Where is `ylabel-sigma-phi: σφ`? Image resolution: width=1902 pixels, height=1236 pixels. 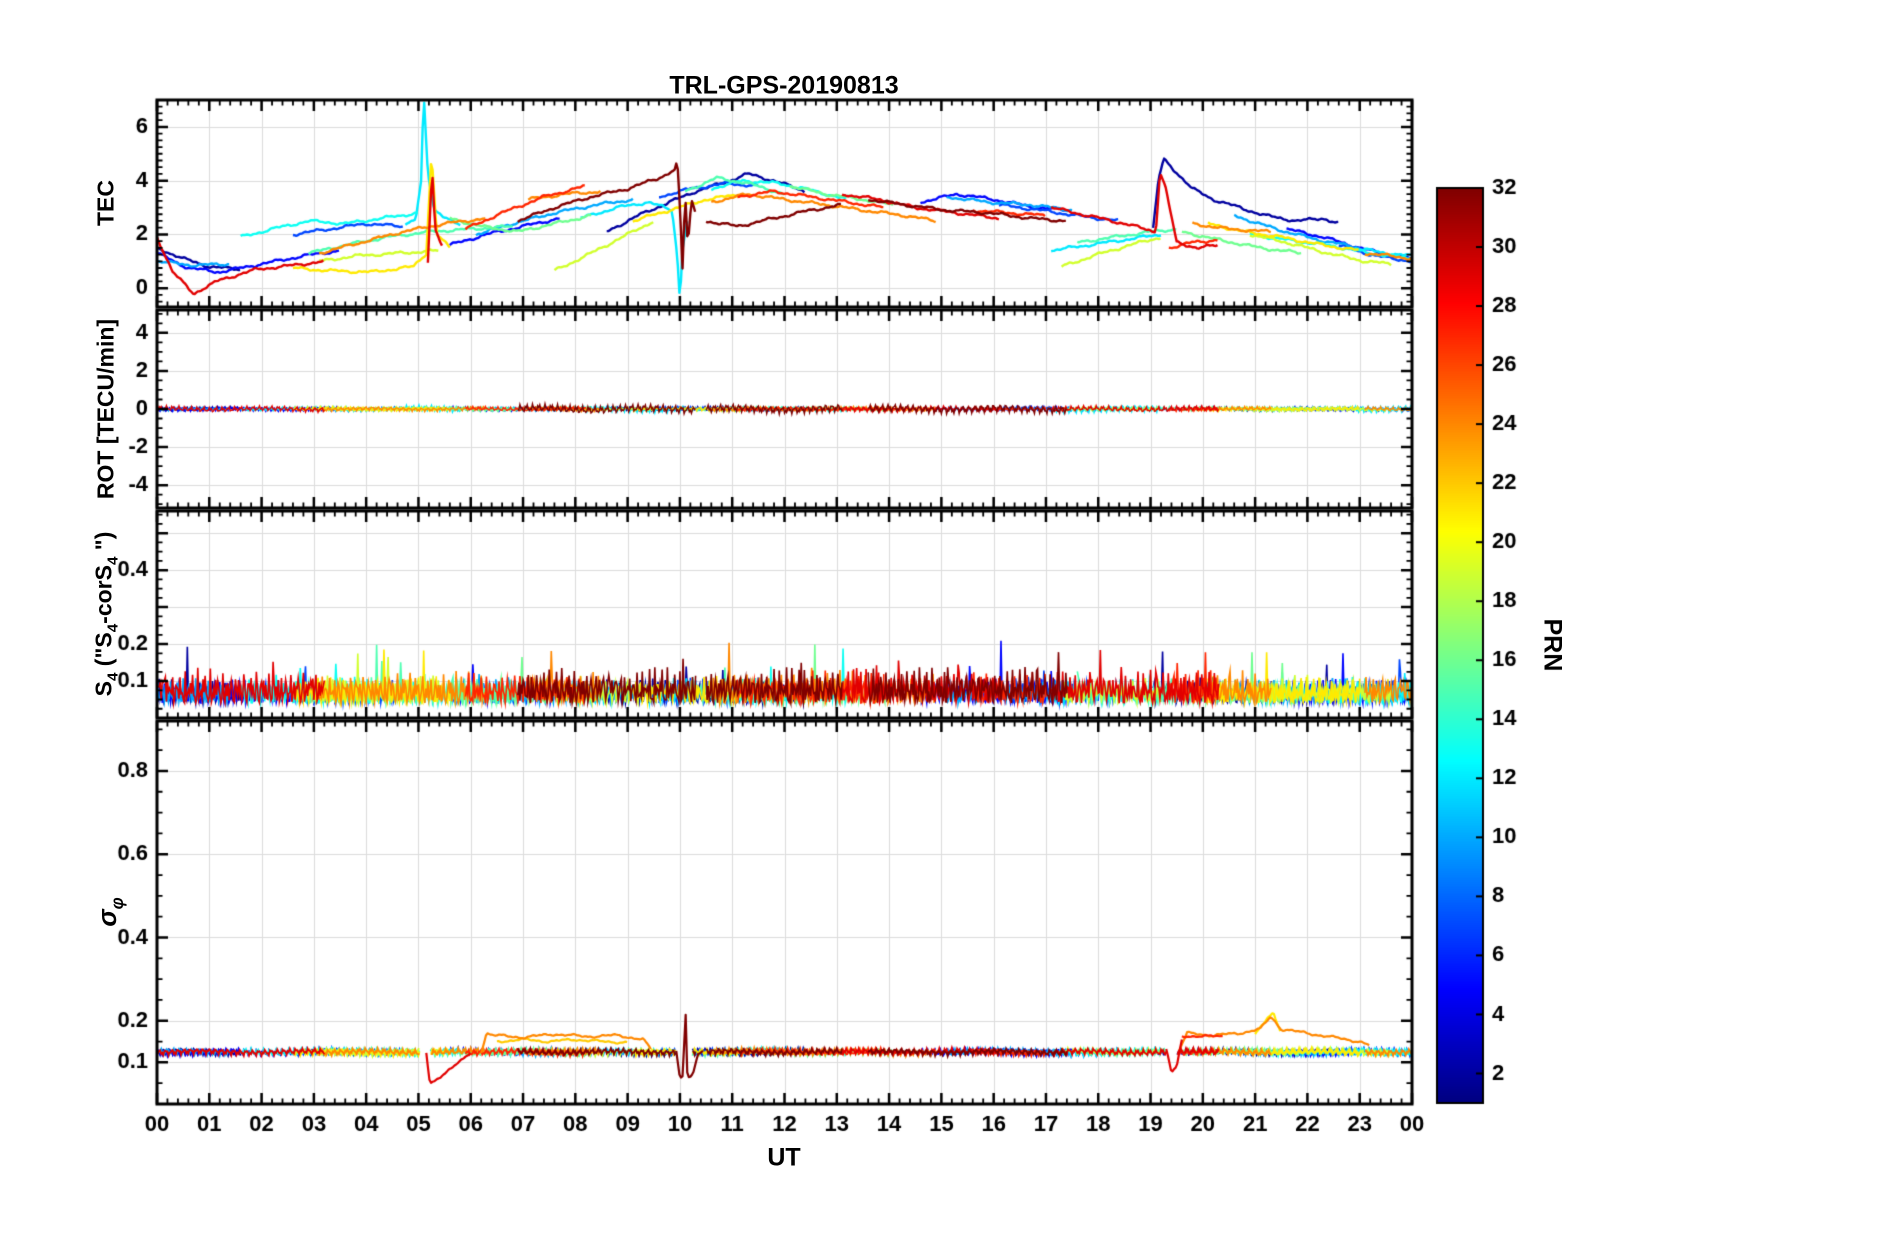
ylabel-sigma-phi: σφ is located at coordinates (109, 912).